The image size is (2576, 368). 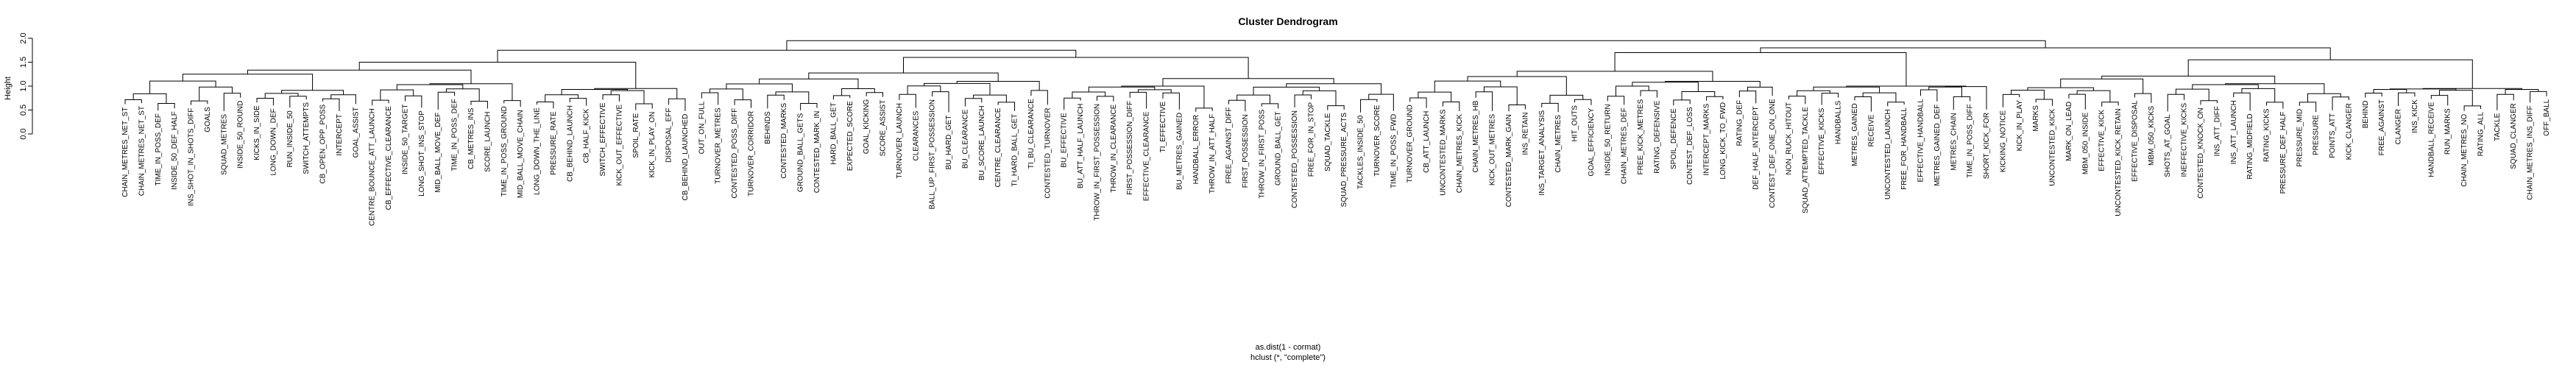 I want to click on y-tick-label: 1.5, so click(x=23, y=62).